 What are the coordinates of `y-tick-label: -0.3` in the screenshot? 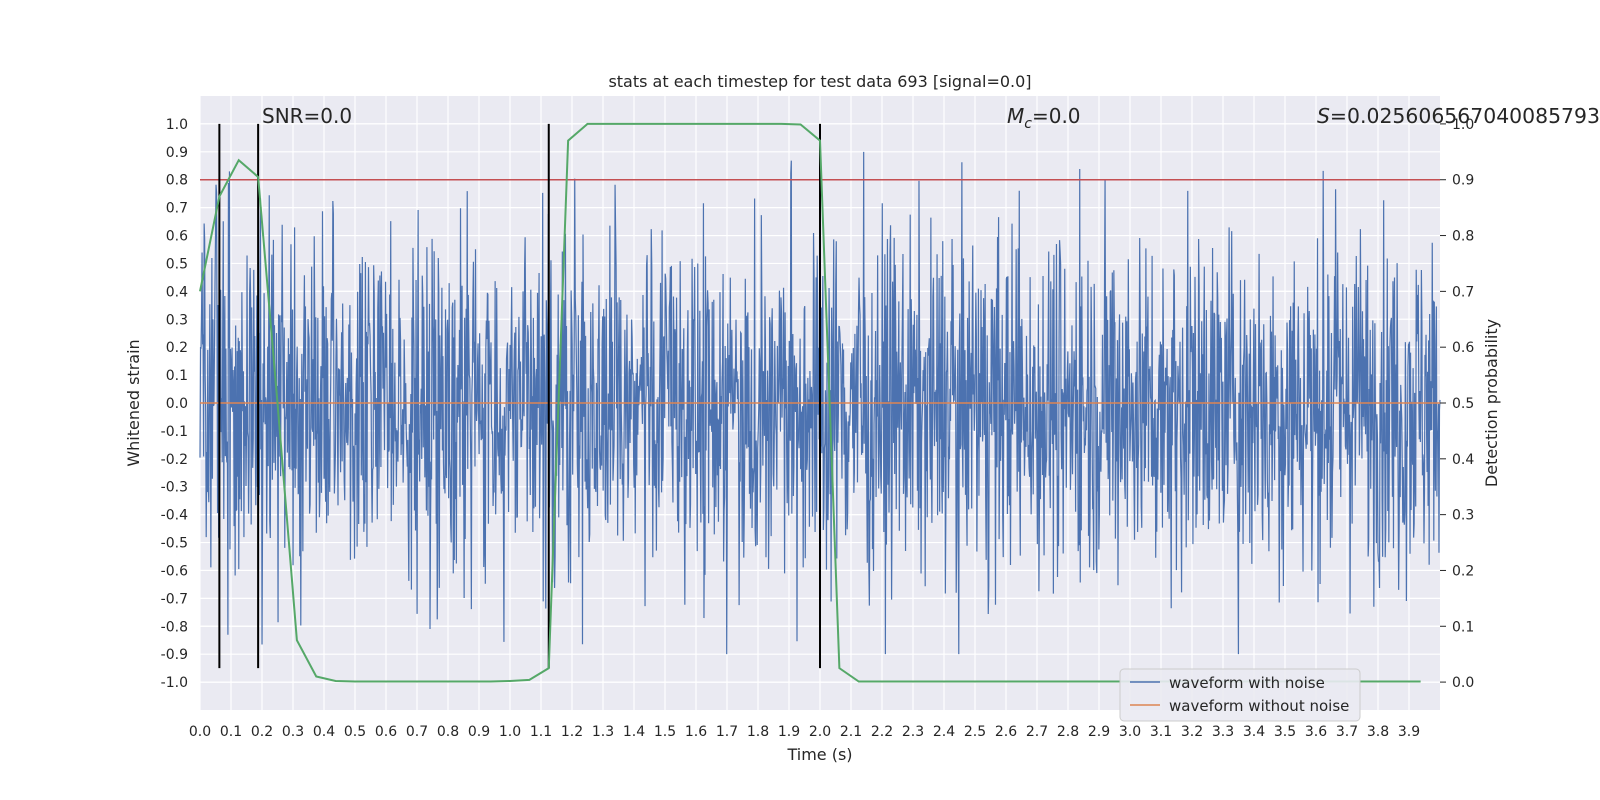 It's located at (174, 488).